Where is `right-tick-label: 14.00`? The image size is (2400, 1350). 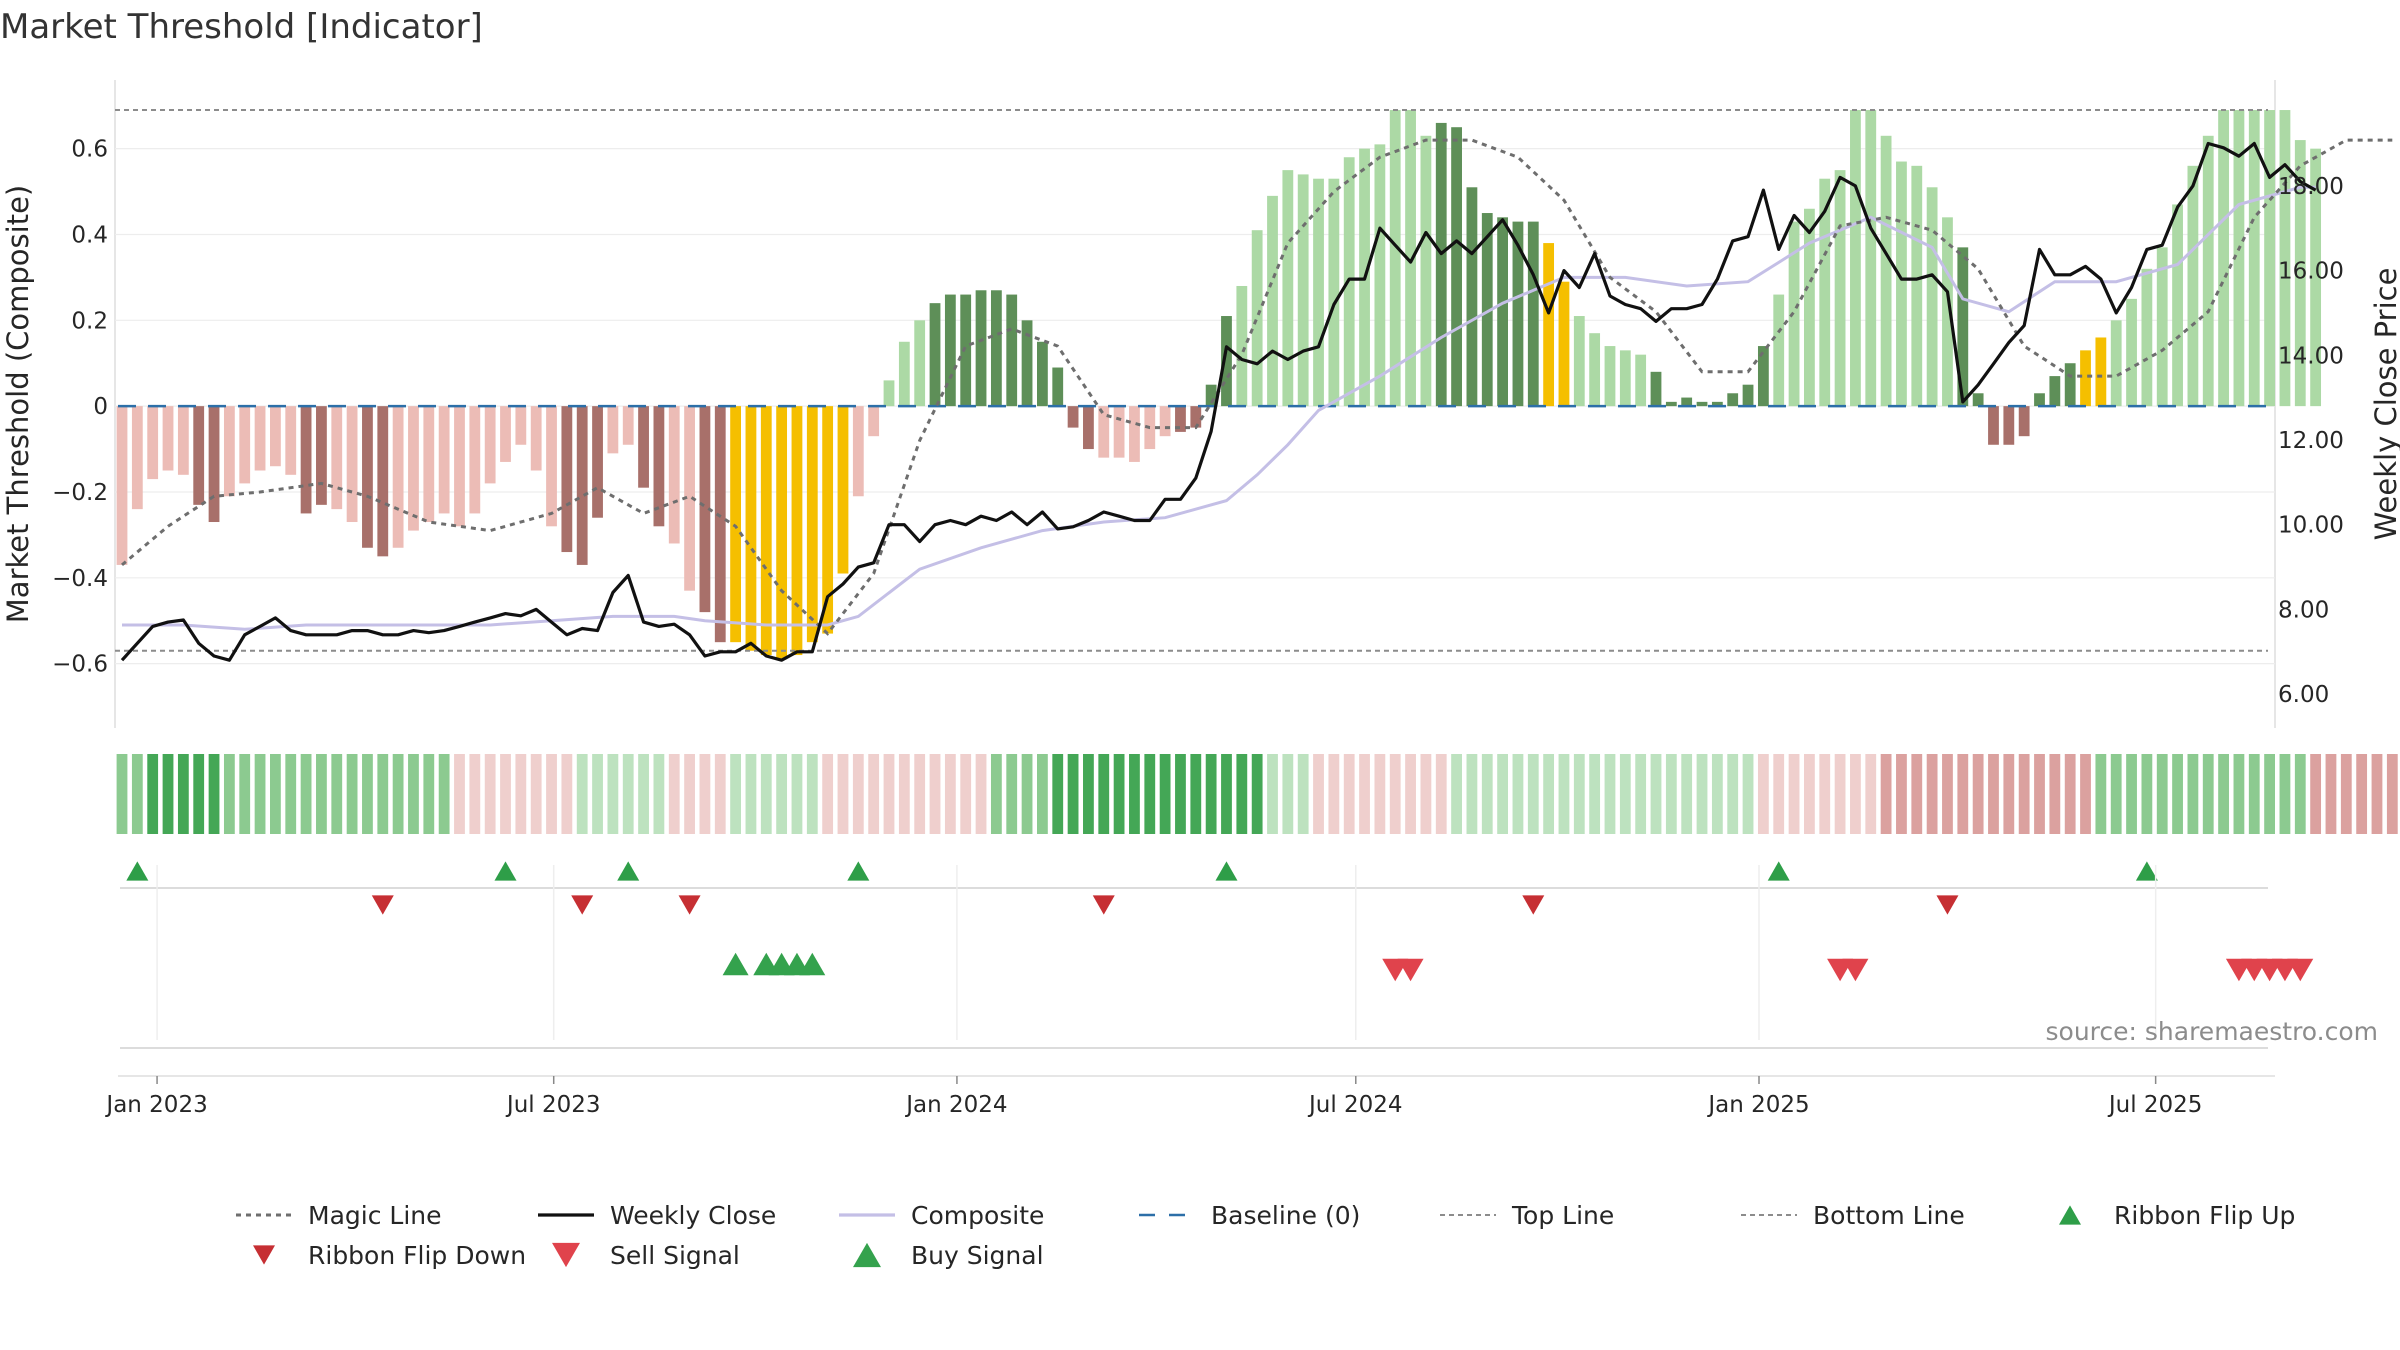
right-tick-label: 14.00 is located at coordinates (2311, 356).